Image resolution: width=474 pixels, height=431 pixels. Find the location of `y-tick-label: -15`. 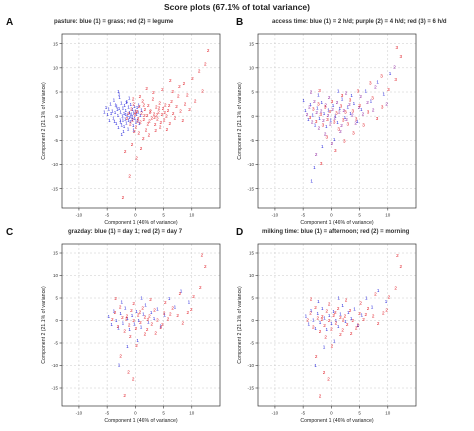

y-tick-label: -15 is located at coordinates (54, 188).